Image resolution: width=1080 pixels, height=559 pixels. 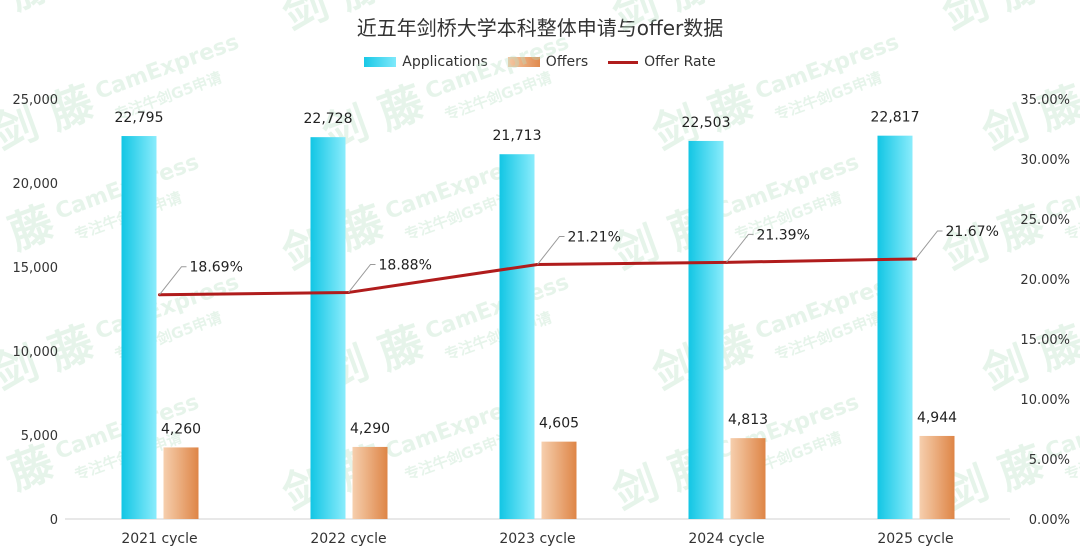 I want to click on data-label-offer-rate: 18.69%, so click(x=216, y=268).